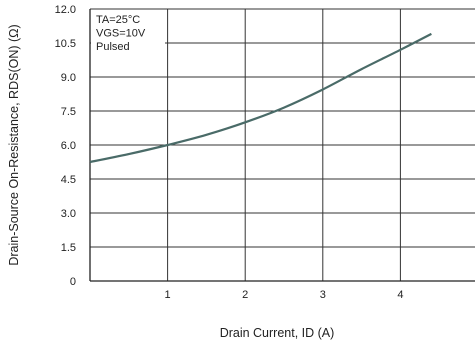 The height and width of the screenshot is (348, 475). I want to click on y-tick-label: 1.5, so click(68, 248).